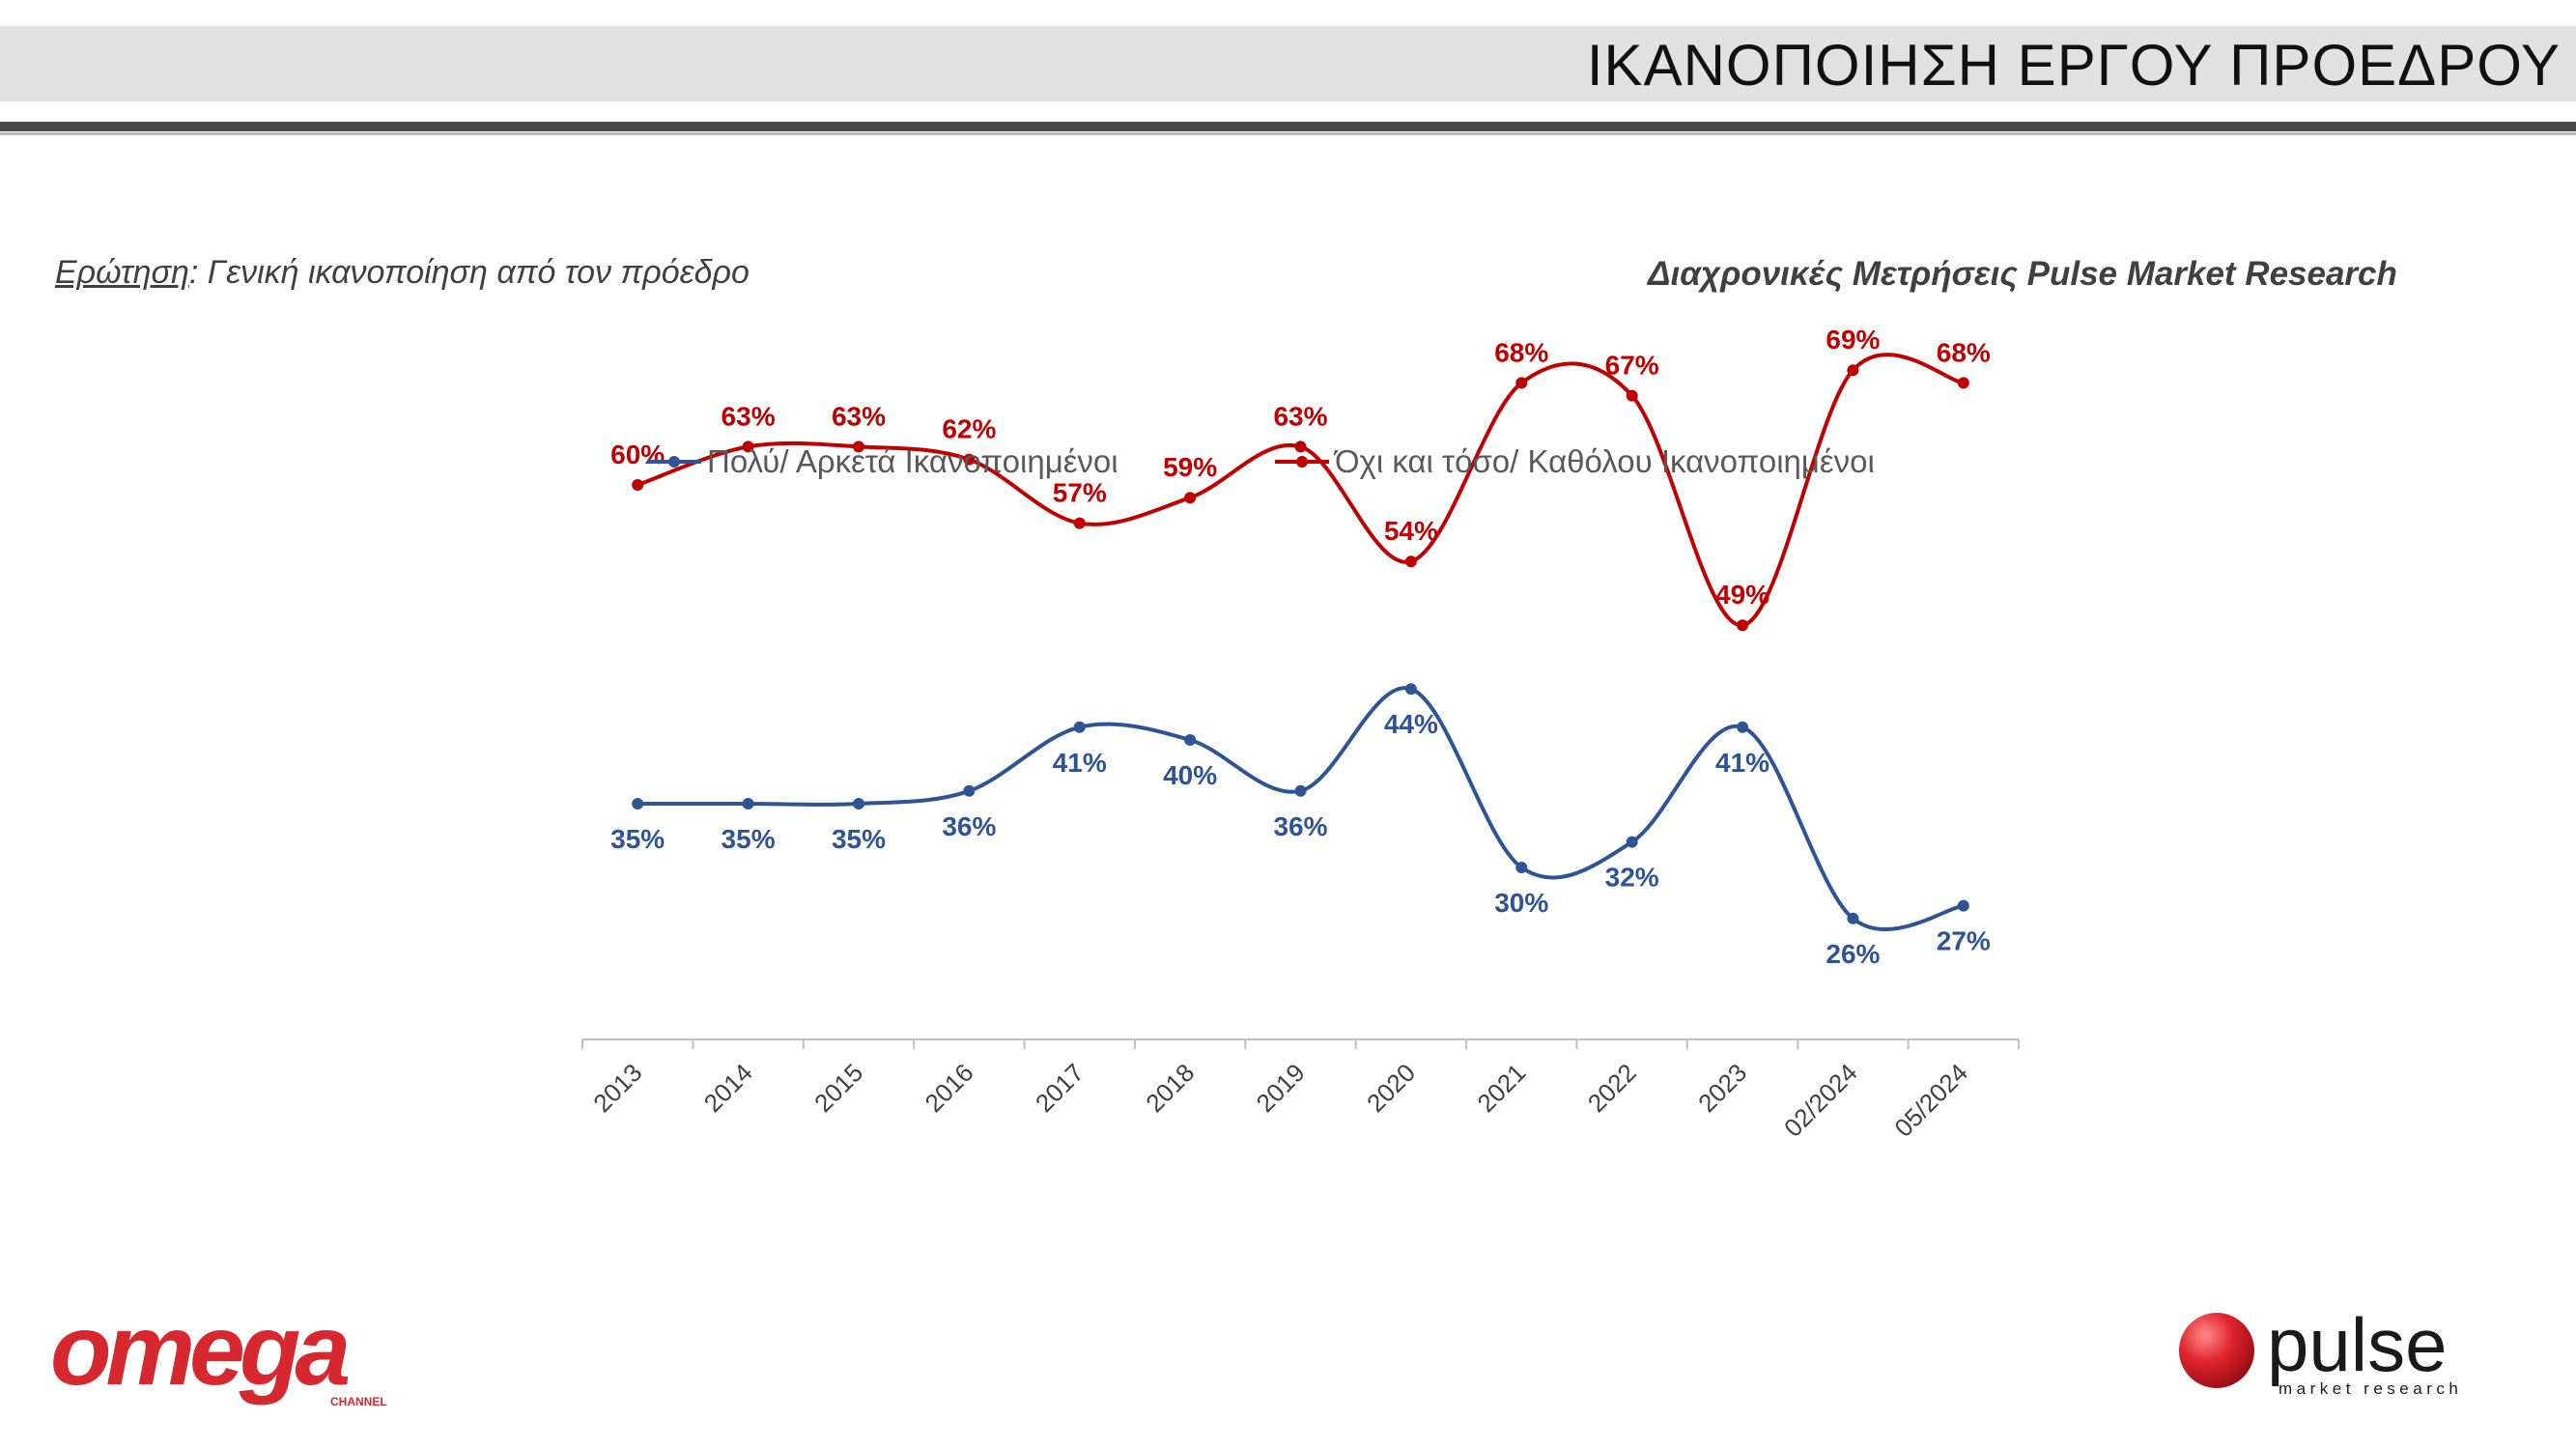 This screenshot has height=1449, width=2576. I want to click on x-tick-label: 2022, so click(1612, 1088).